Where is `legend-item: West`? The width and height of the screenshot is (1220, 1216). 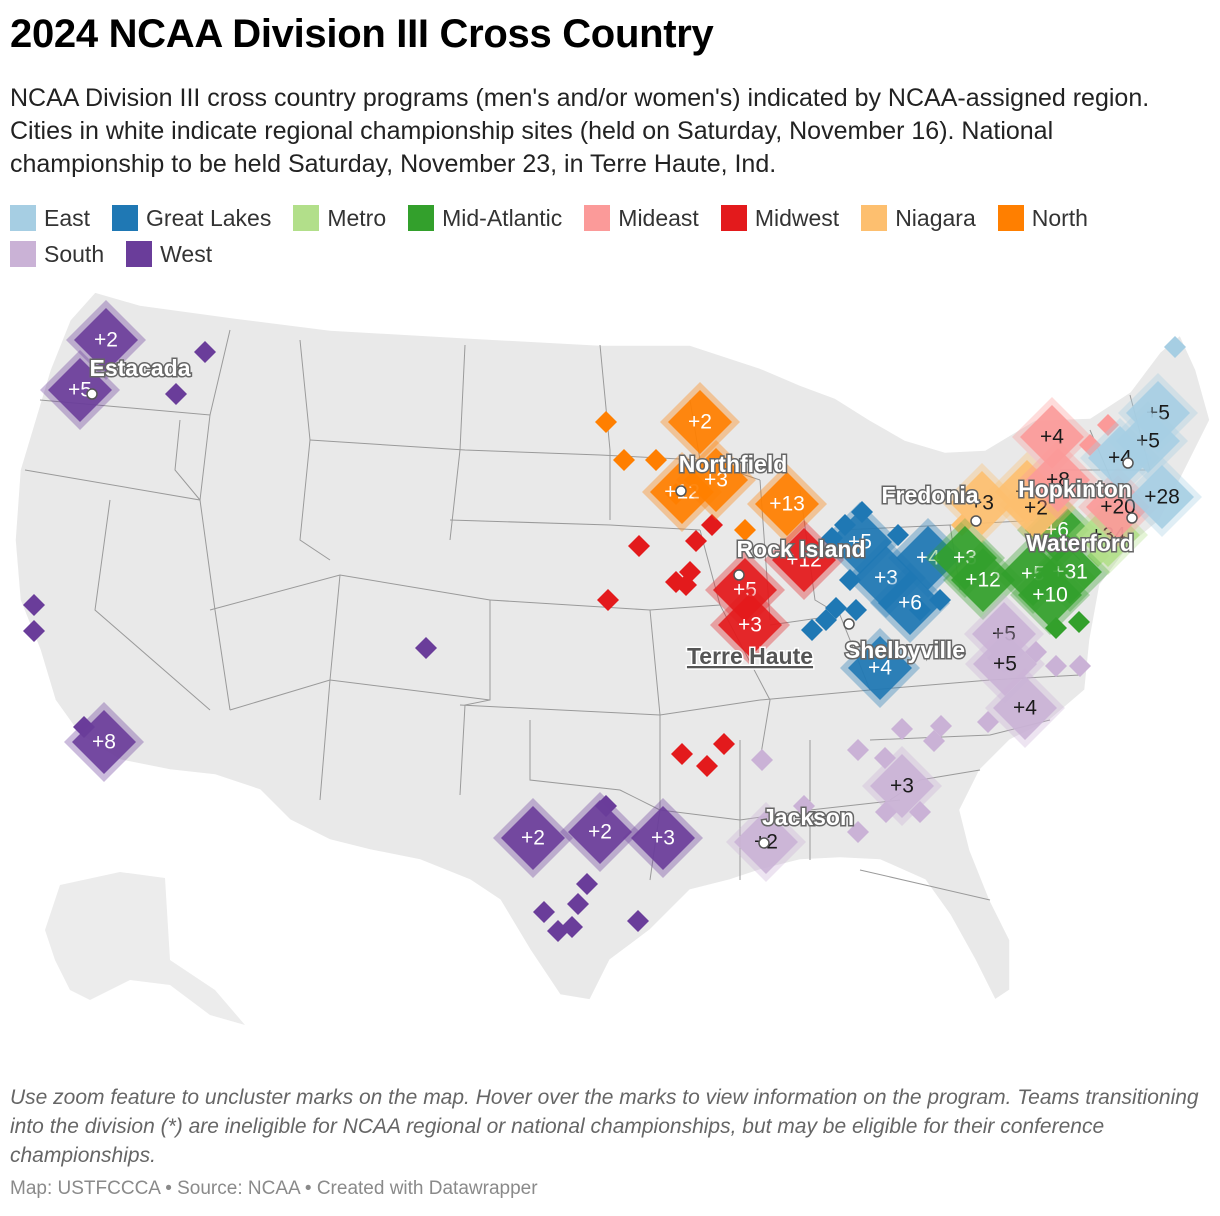
legend-item: West is located at coordinates (169, 254).